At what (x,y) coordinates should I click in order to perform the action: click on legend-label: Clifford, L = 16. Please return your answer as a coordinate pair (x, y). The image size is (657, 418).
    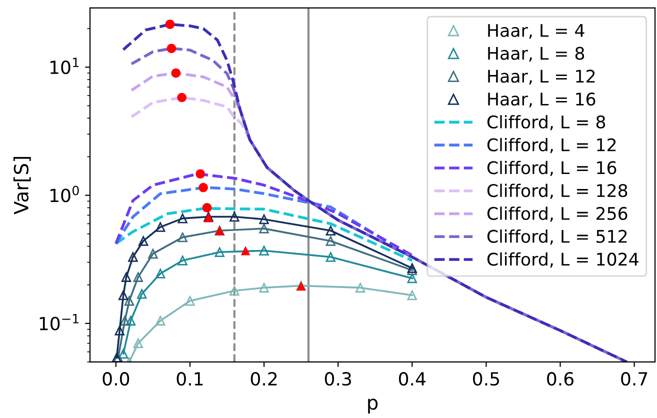
    Looking at the image, I should click on (551, 168).